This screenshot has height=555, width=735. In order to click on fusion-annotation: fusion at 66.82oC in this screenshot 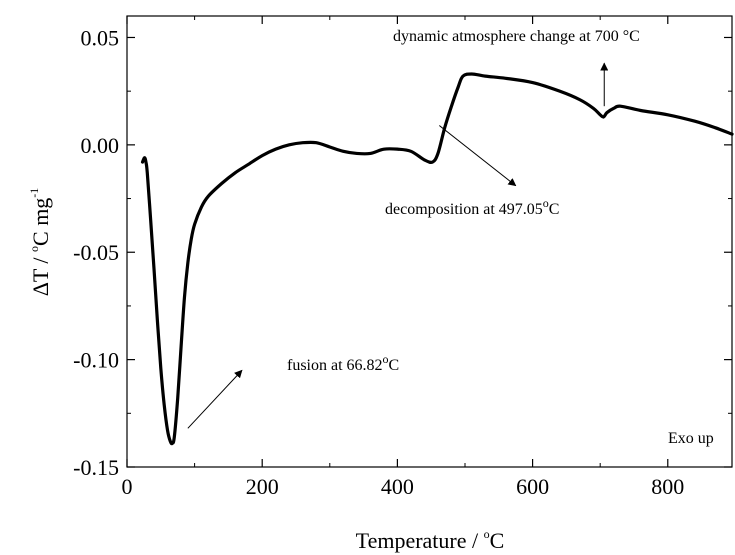, I will do `click(343, 363)`.